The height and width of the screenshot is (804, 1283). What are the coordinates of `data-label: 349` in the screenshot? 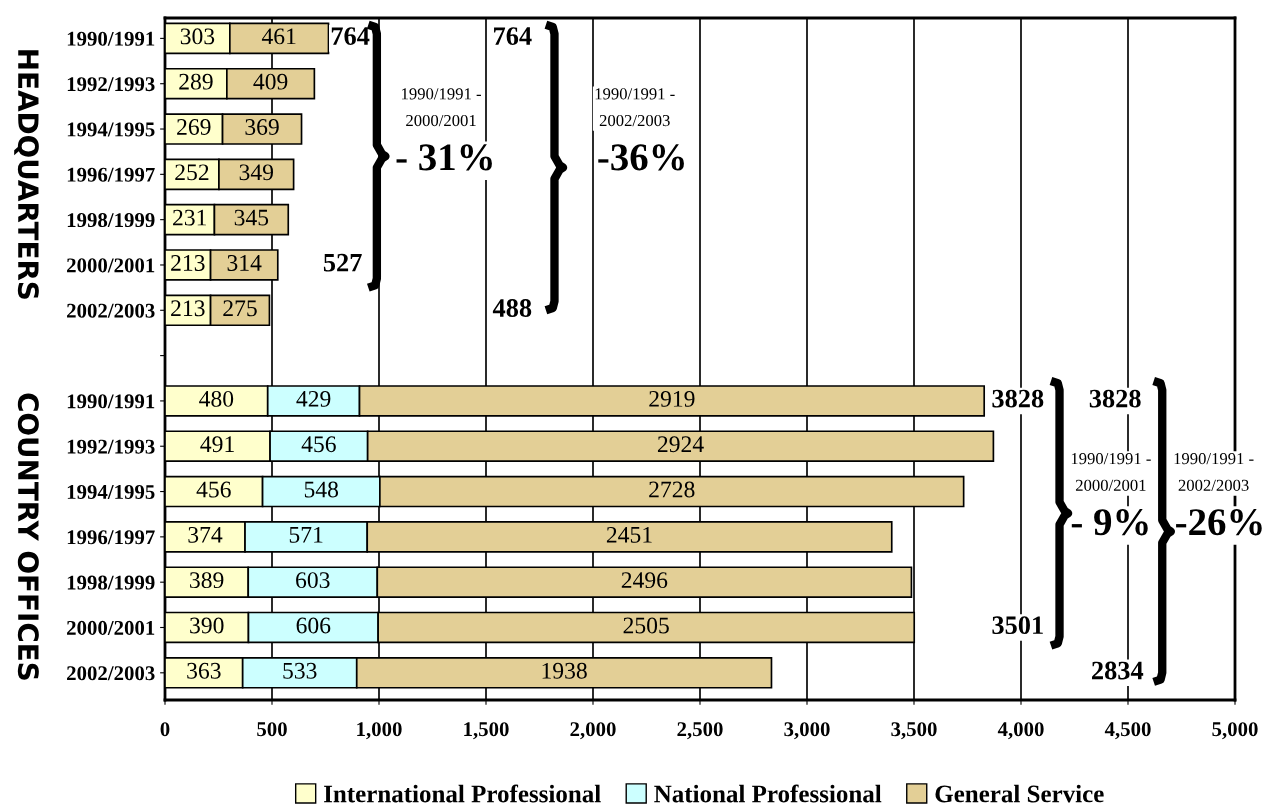 It's located at (256, 172).